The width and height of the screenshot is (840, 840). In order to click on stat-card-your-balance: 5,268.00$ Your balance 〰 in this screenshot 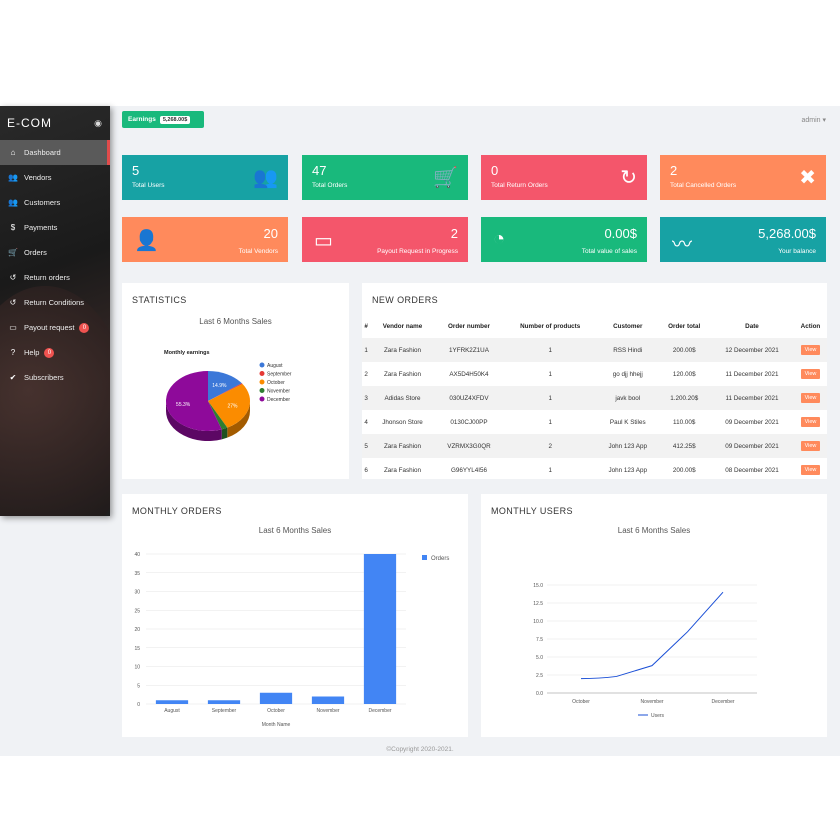, I will do `click(743, 239)`.